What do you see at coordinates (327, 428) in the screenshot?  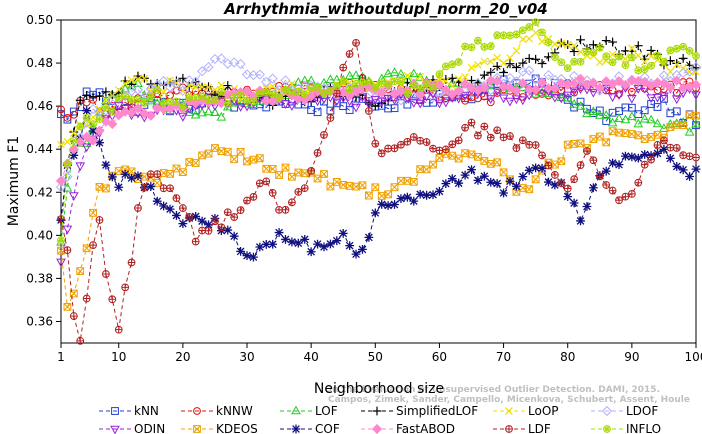 I see `legend-label: COF` at bounding box center [327, 428].